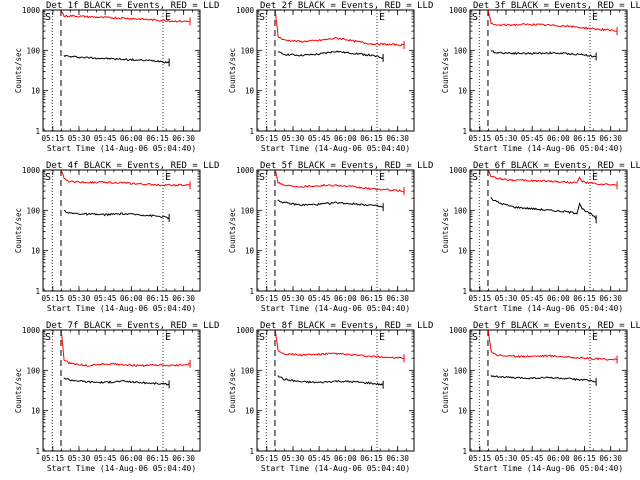  What do you see at coordinates (346, 166) in the screenshot?
I see `plot-title: Det 5f BLACK = Events, RED = LLD` at bounding box center [346, 166].